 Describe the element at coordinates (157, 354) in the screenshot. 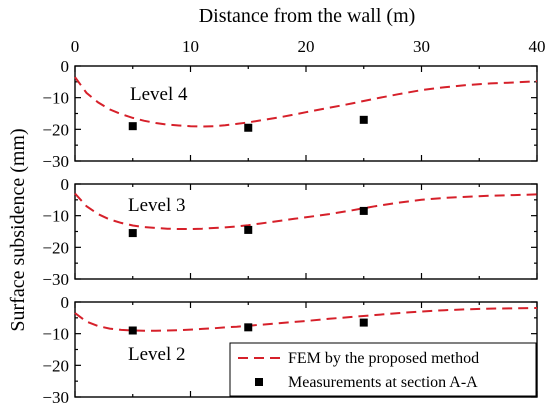

I see `panel-label: Level 2` at that location.